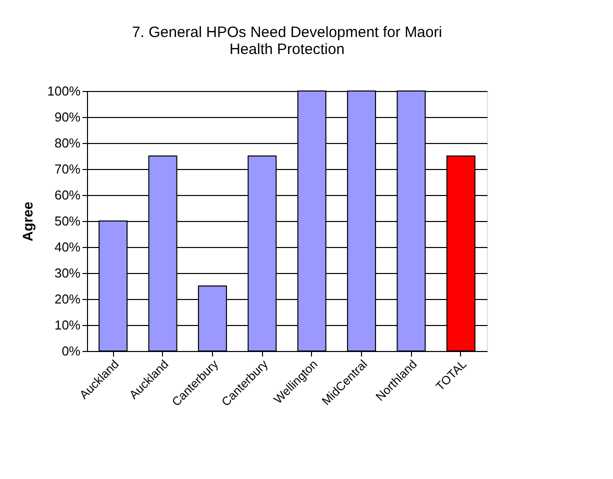  Describe the element at coordinates (71, 351) in the screenshot. I see `y-tick-label: 0%` at that location.